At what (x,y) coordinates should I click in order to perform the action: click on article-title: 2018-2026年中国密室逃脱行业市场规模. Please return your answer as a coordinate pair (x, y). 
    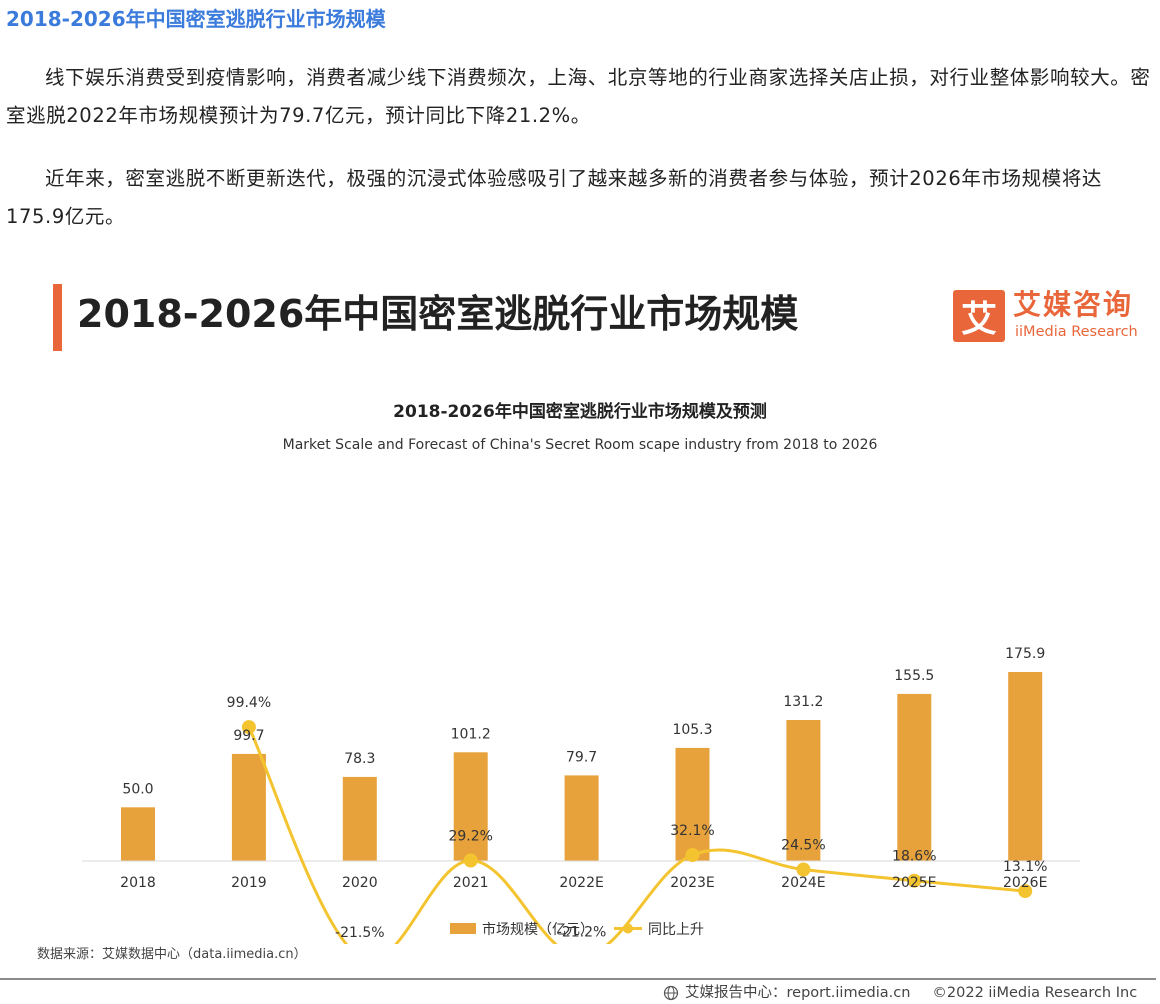
    Looking at the image, I should click on (196, 19).